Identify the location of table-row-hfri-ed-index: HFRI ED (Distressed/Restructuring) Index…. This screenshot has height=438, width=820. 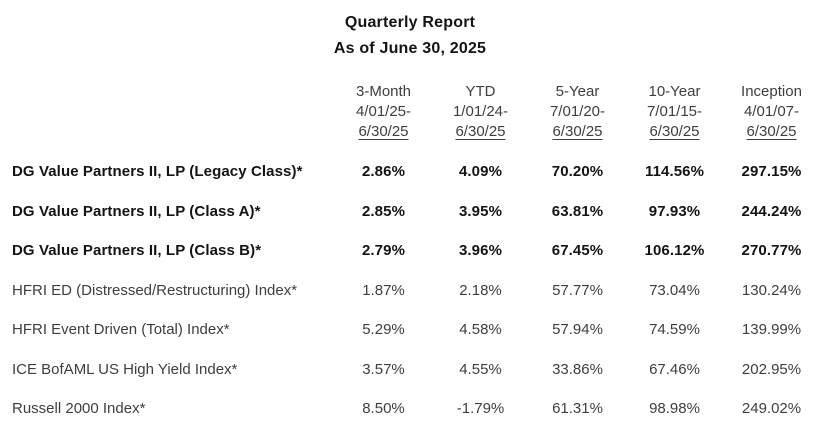
(410, 291).